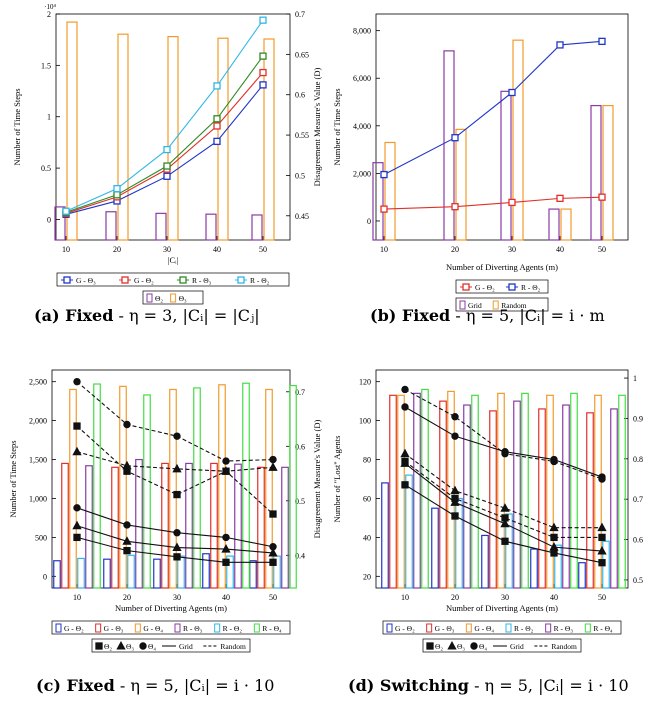 The height and width of the screenshot is (704, 648). Describe the element at coordinates (38, 382) in the screenshot. I see `y-tick-label: 2,500` at that location.